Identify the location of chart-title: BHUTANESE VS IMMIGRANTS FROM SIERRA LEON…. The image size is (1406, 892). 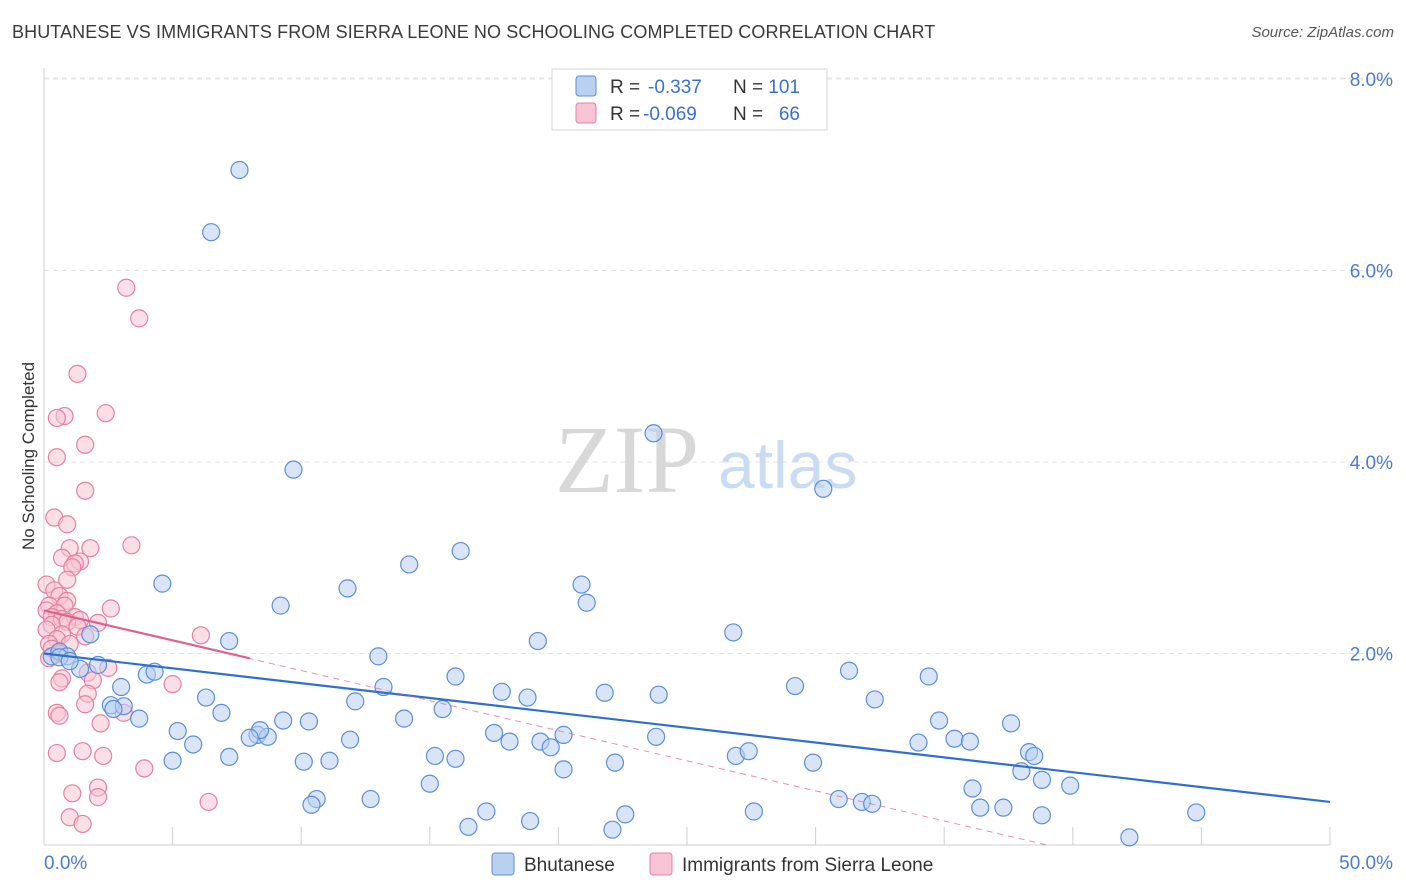
(474, 32).